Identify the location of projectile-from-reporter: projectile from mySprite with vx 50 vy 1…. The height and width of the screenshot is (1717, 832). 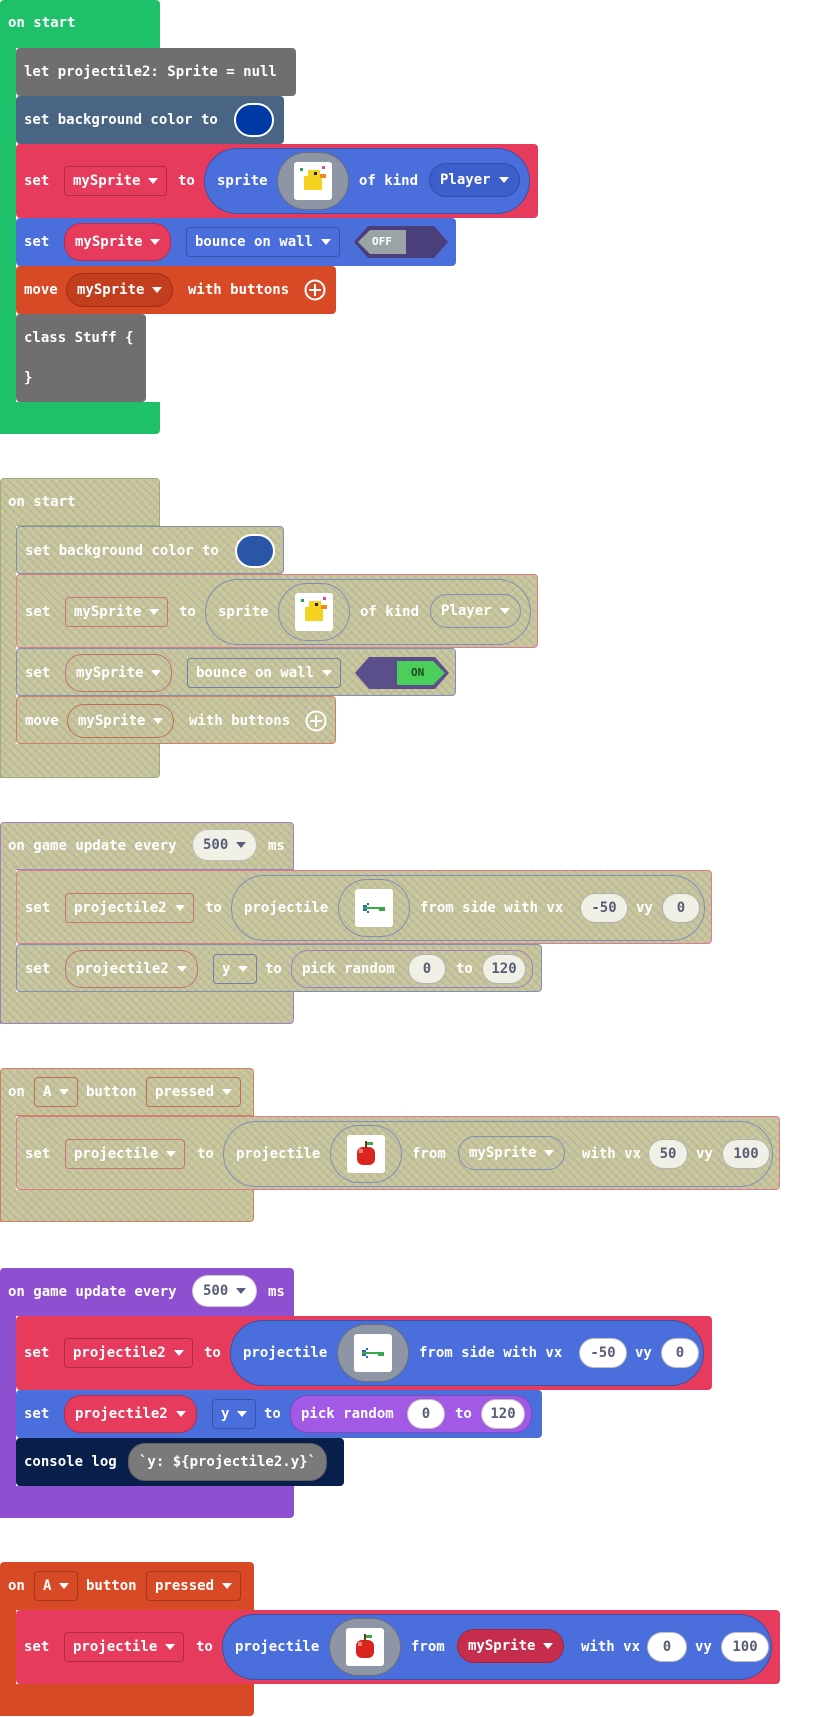
(498, 1154).